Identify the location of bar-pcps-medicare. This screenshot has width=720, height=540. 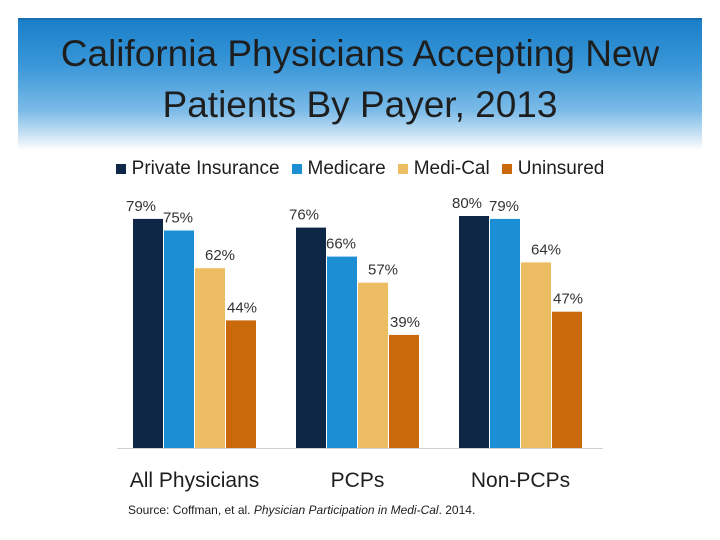
(342, 352).